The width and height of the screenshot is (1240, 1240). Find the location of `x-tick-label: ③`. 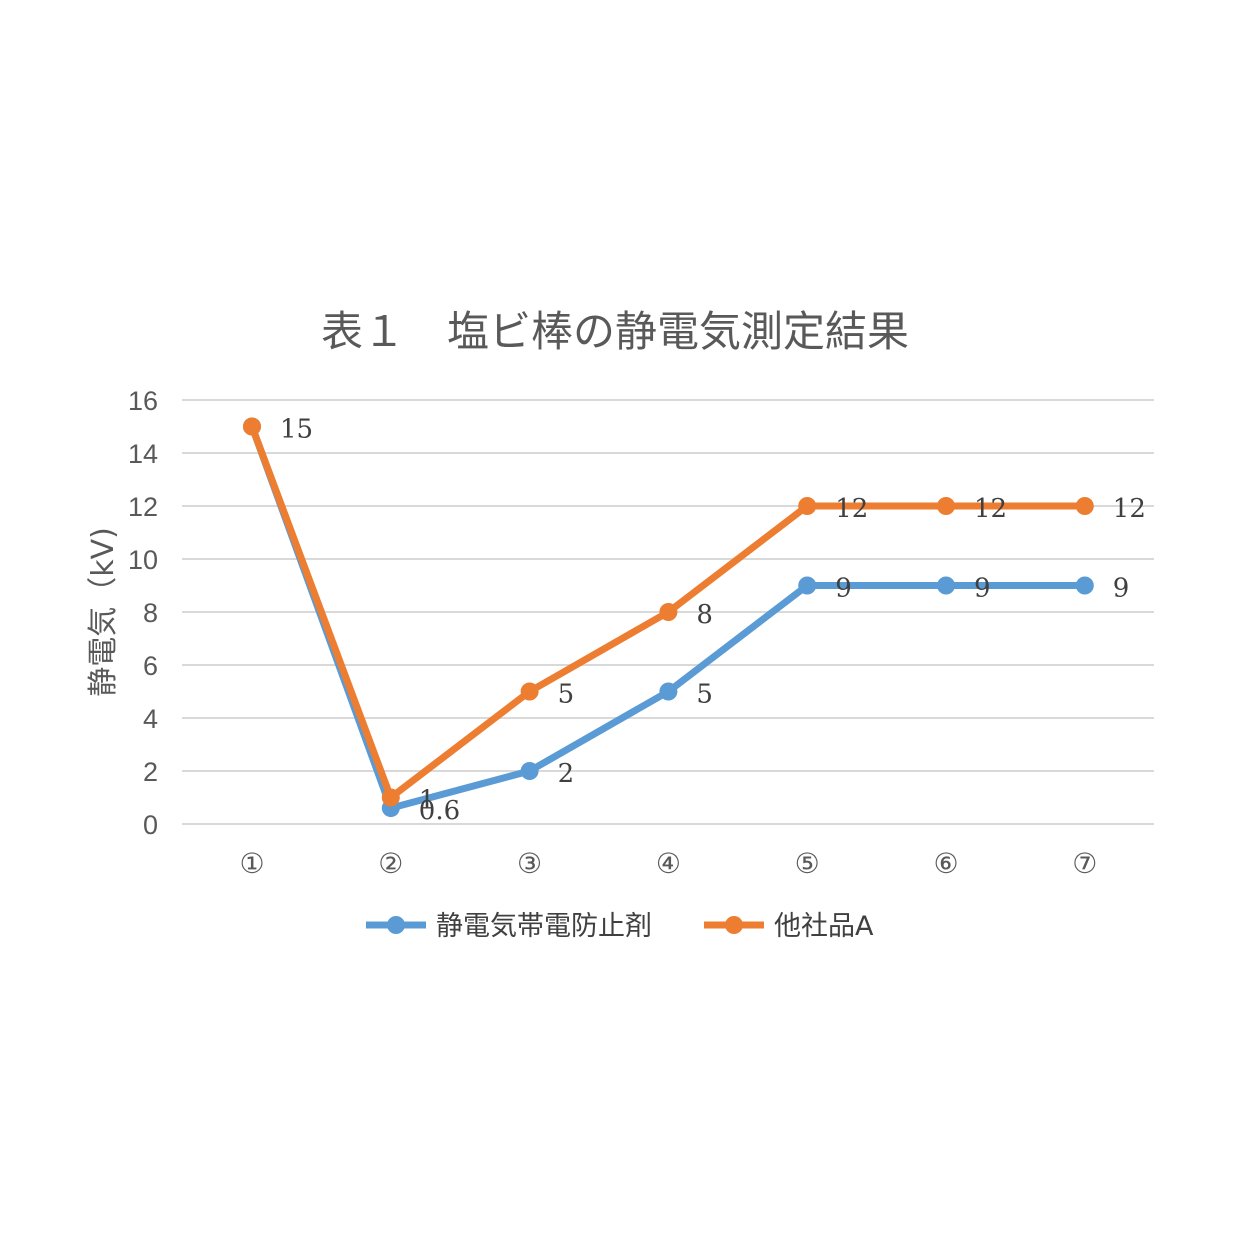

x-tick-label: ③ is located at coordinates (529, 863).